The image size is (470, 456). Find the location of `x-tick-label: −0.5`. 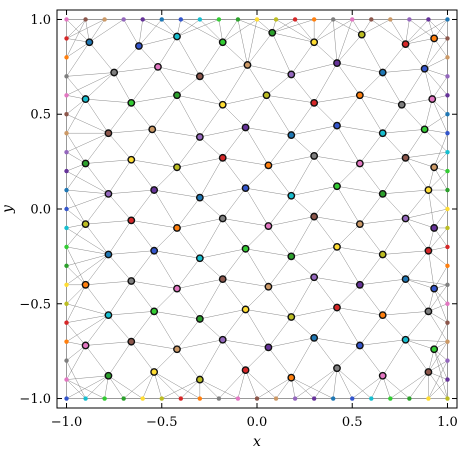

x-tick-label: −0.5 is located at coordinates (162, 422).